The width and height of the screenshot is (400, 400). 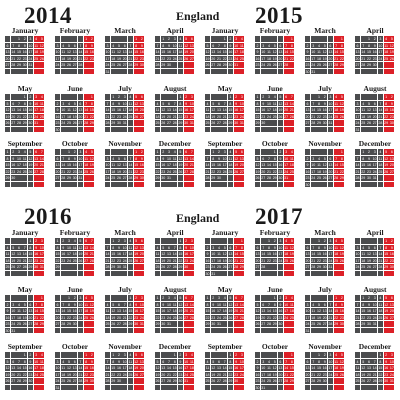 What do you see at coordinates (42, 311) in the screenshot?
I see `day-cell: 15` at bounding box center [42, 311].